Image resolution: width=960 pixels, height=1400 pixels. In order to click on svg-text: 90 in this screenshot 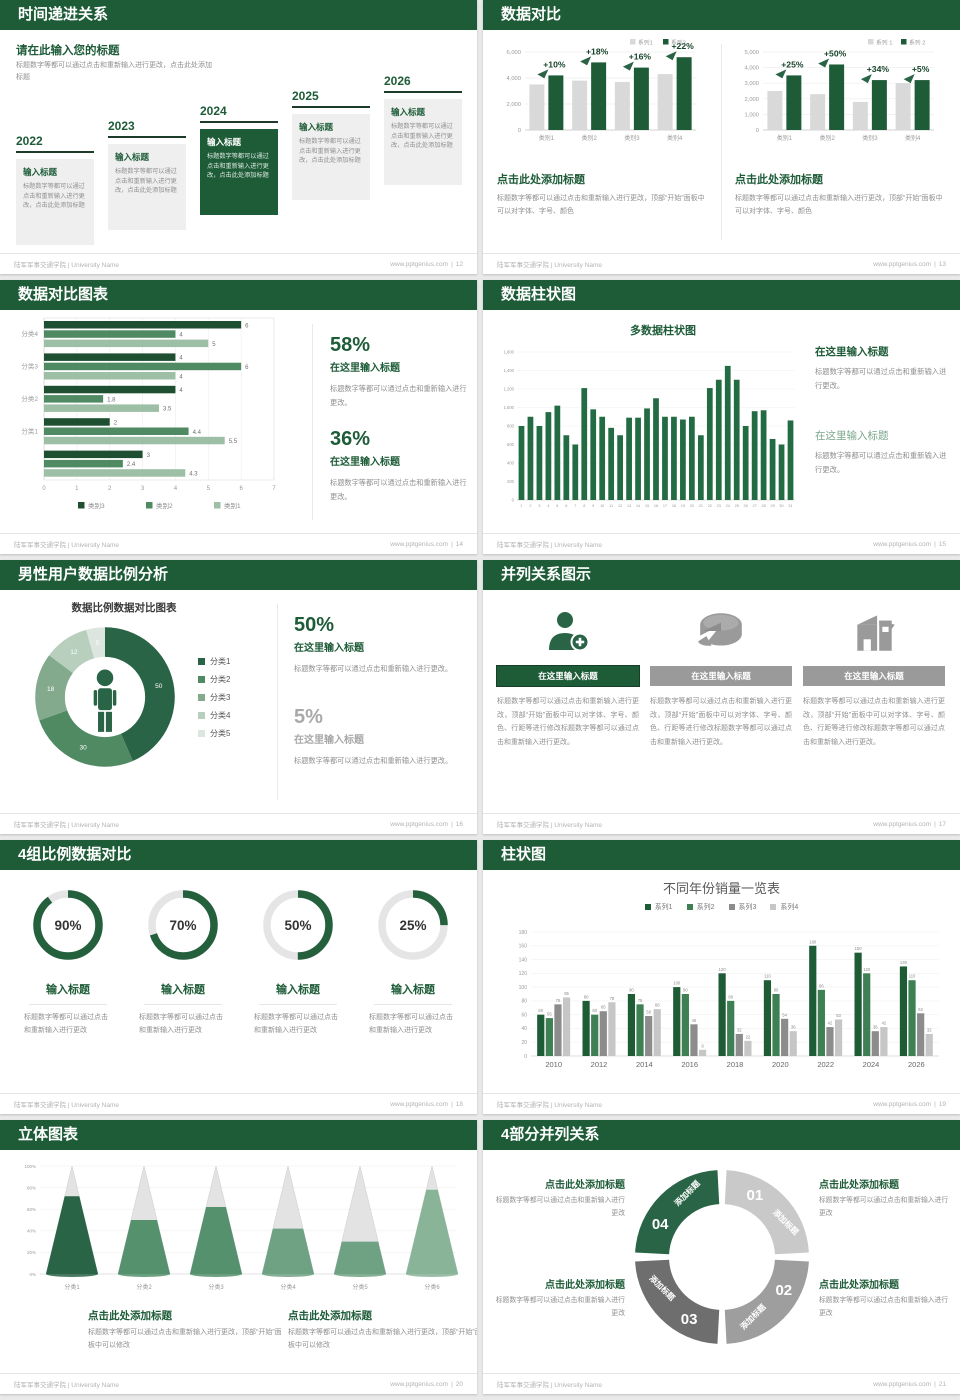, I will do `click(776, 990)`.